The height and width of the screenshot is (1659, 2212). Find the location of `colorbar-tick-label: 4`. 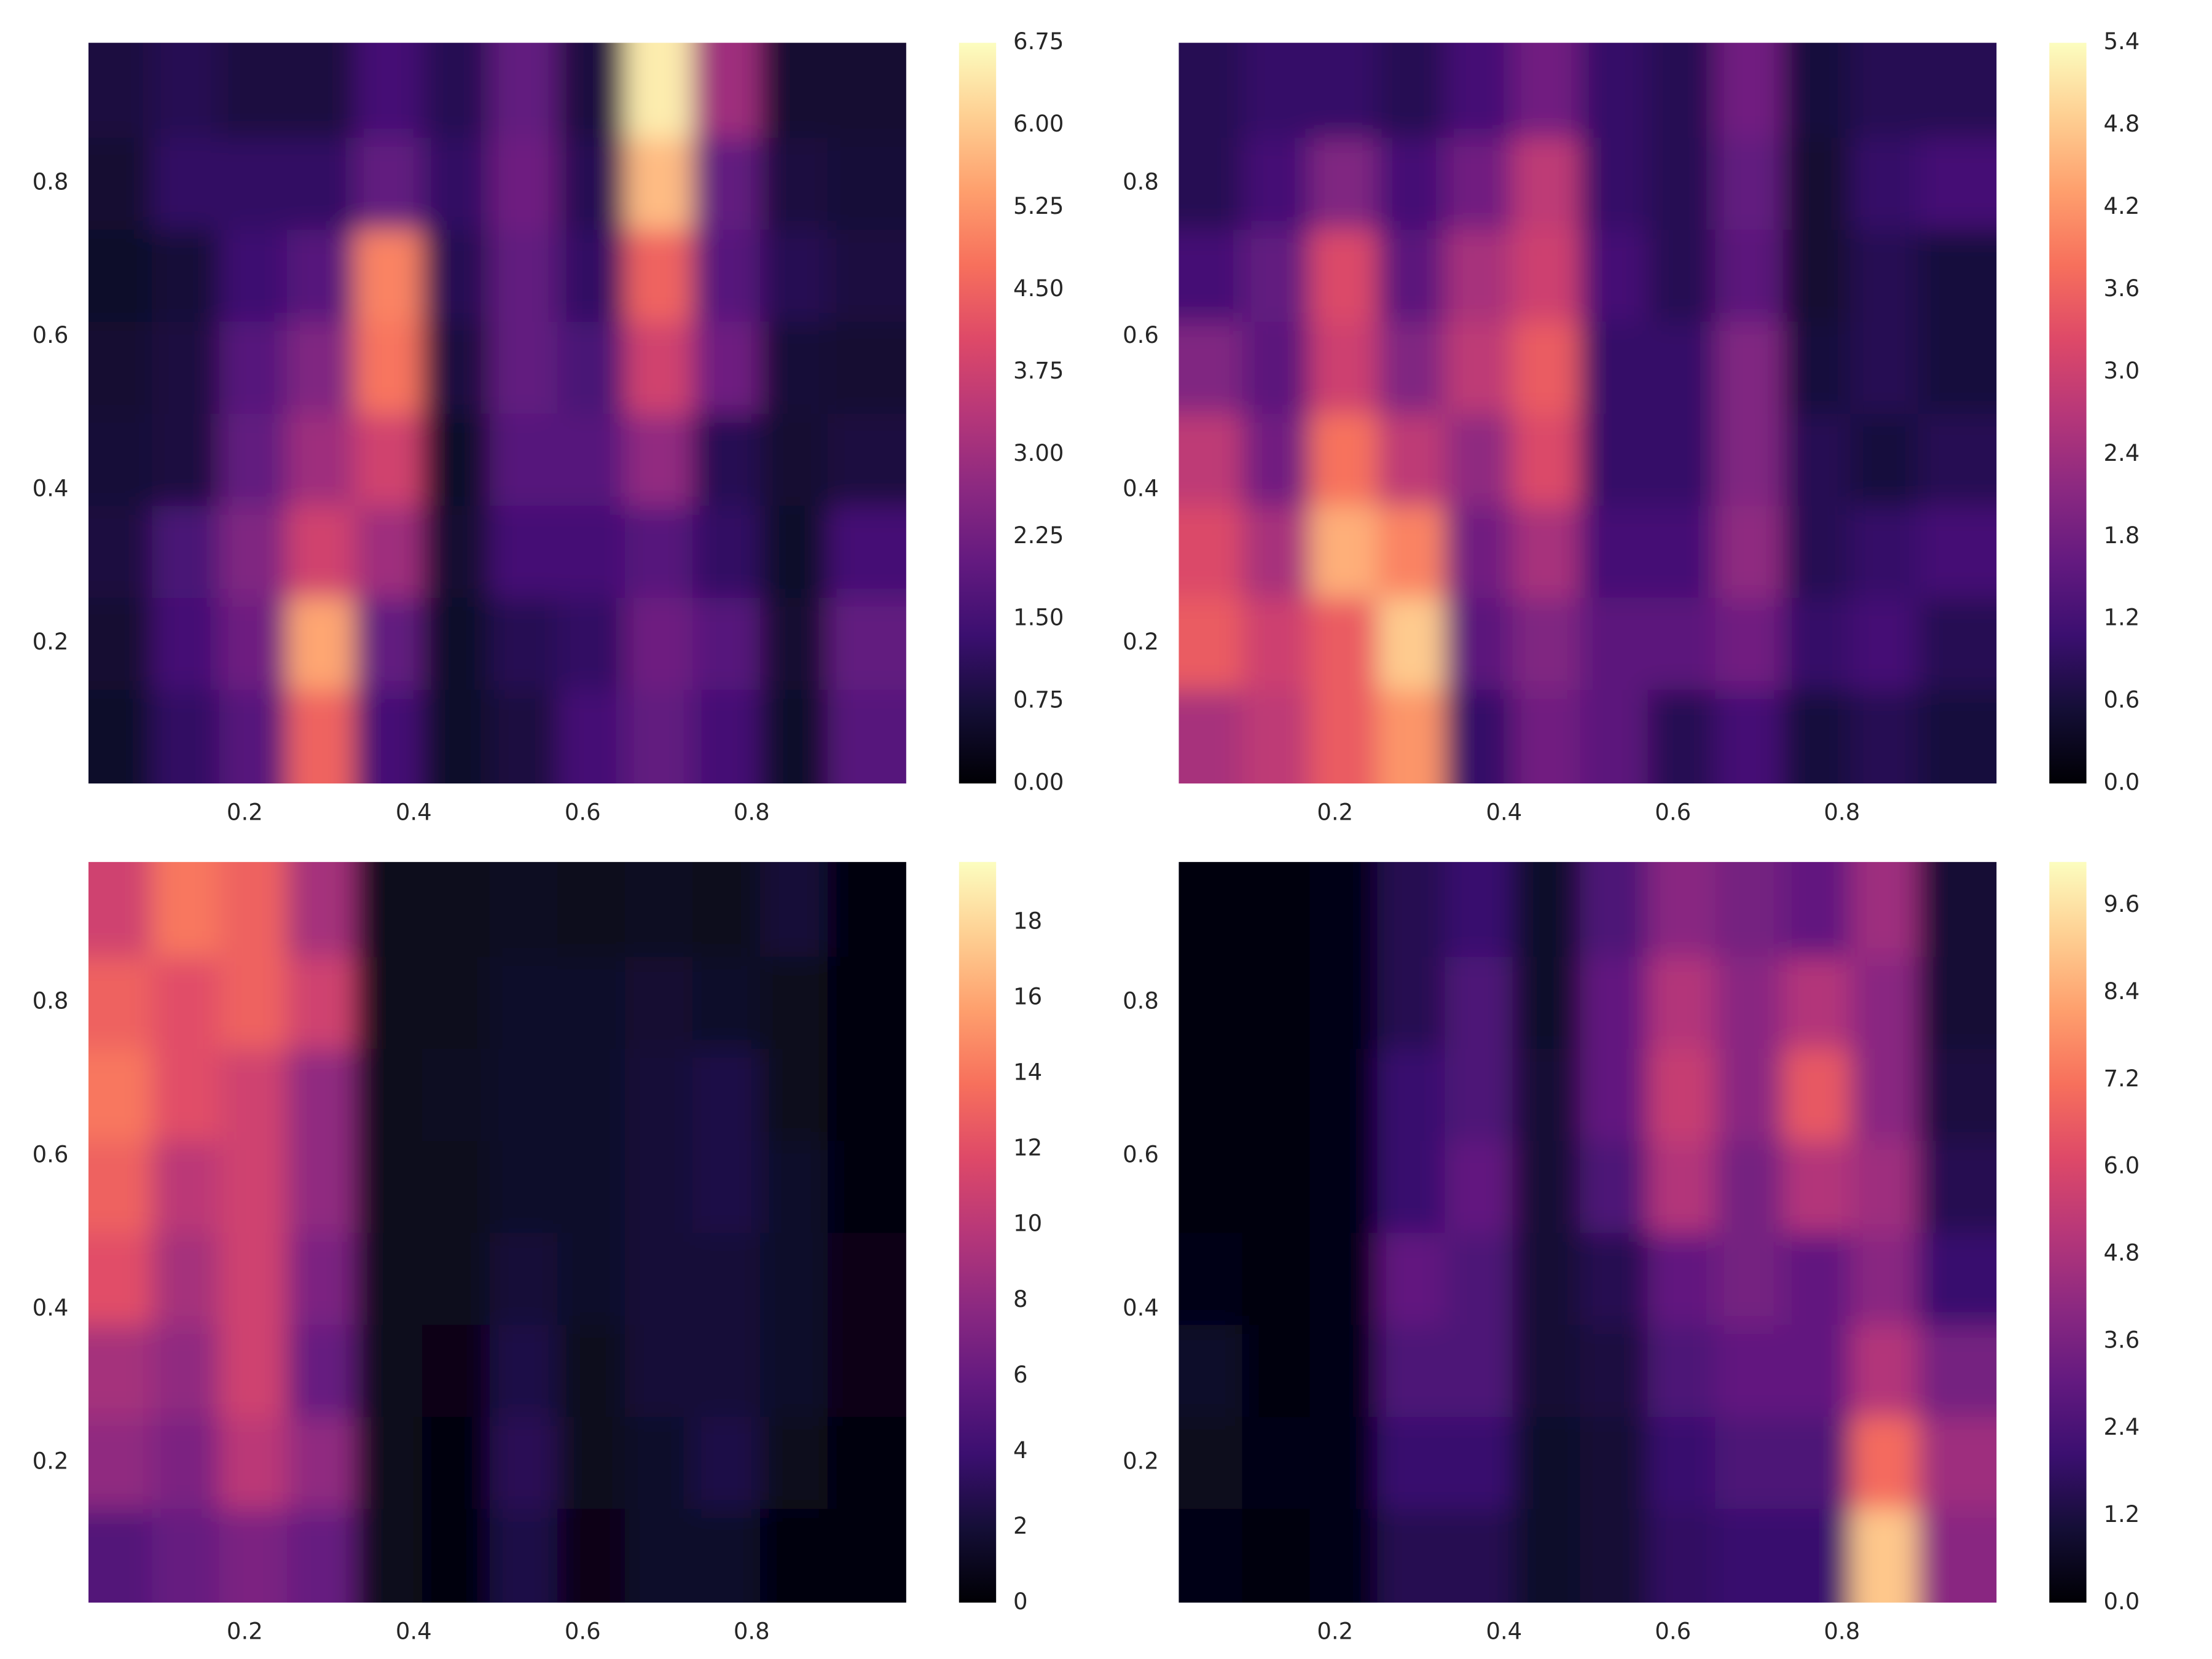

colorbar-tick-label: 4 is located at coordinates (1020, 1450).